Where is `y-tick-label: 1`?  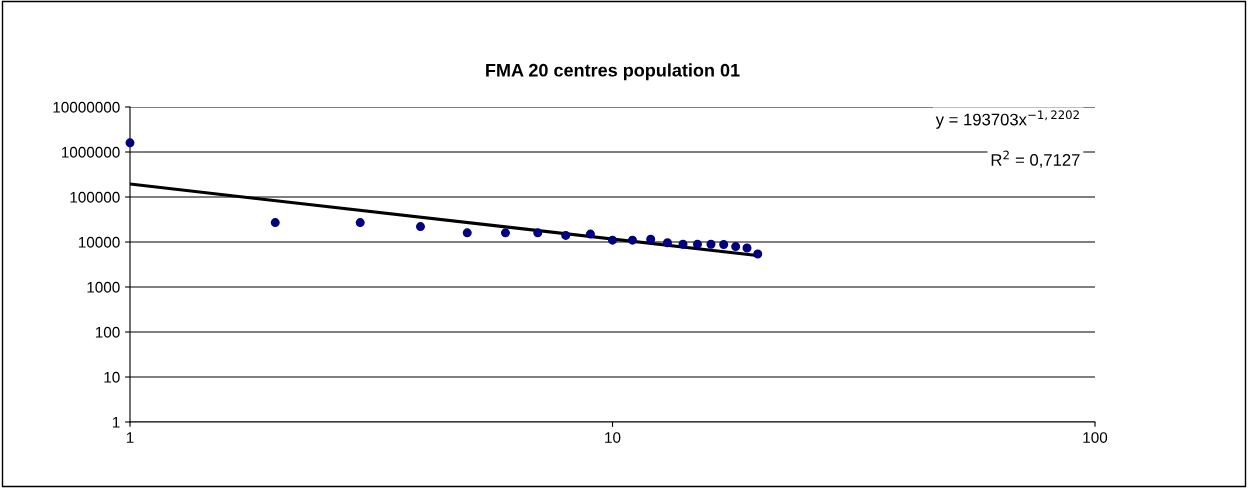
y-tick-label: 1 is located at coordinates (116, 422).